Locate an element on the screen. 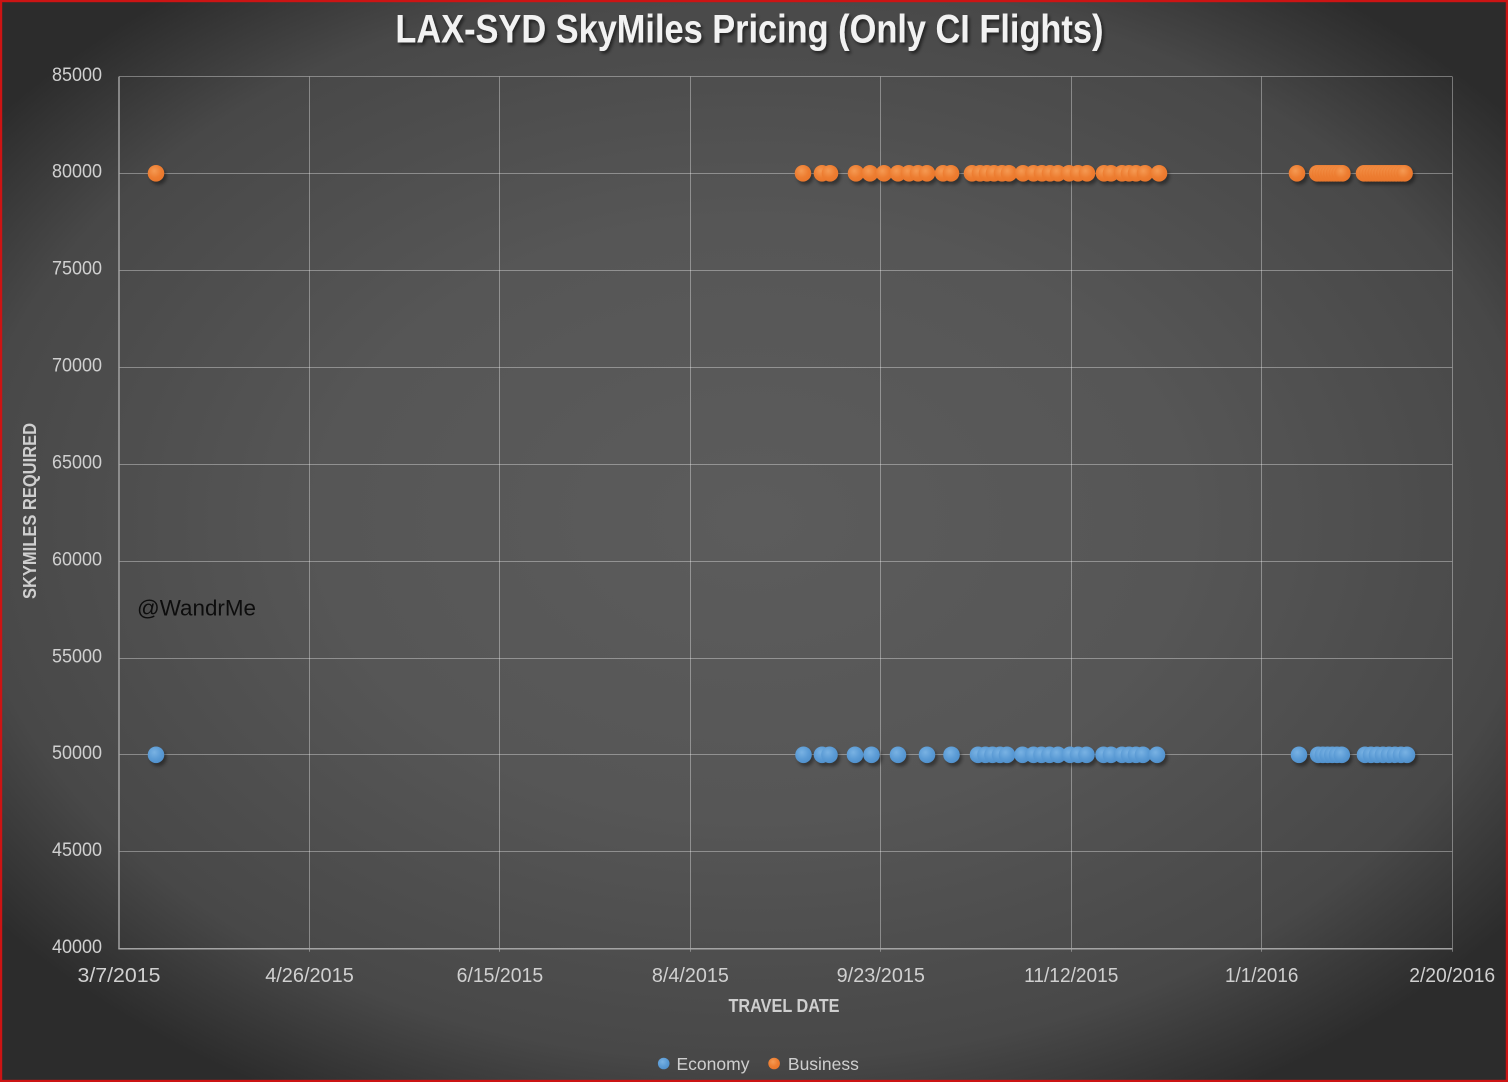 This screenshot has height=1082, width=1508. svg-text: 4/26/2015 is located at coordinates (309, 975).